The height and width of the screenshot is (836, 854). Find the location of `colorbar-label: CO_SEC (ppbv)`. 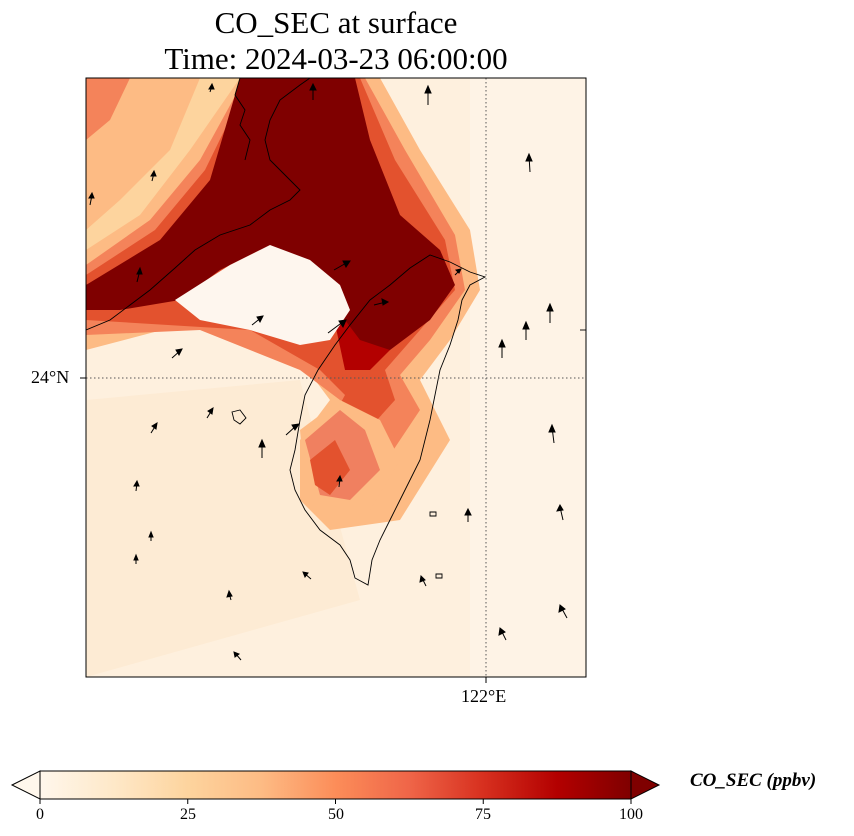

colorbar-label: CO_SEC (ppbv) is located at coordinates (753, 780).